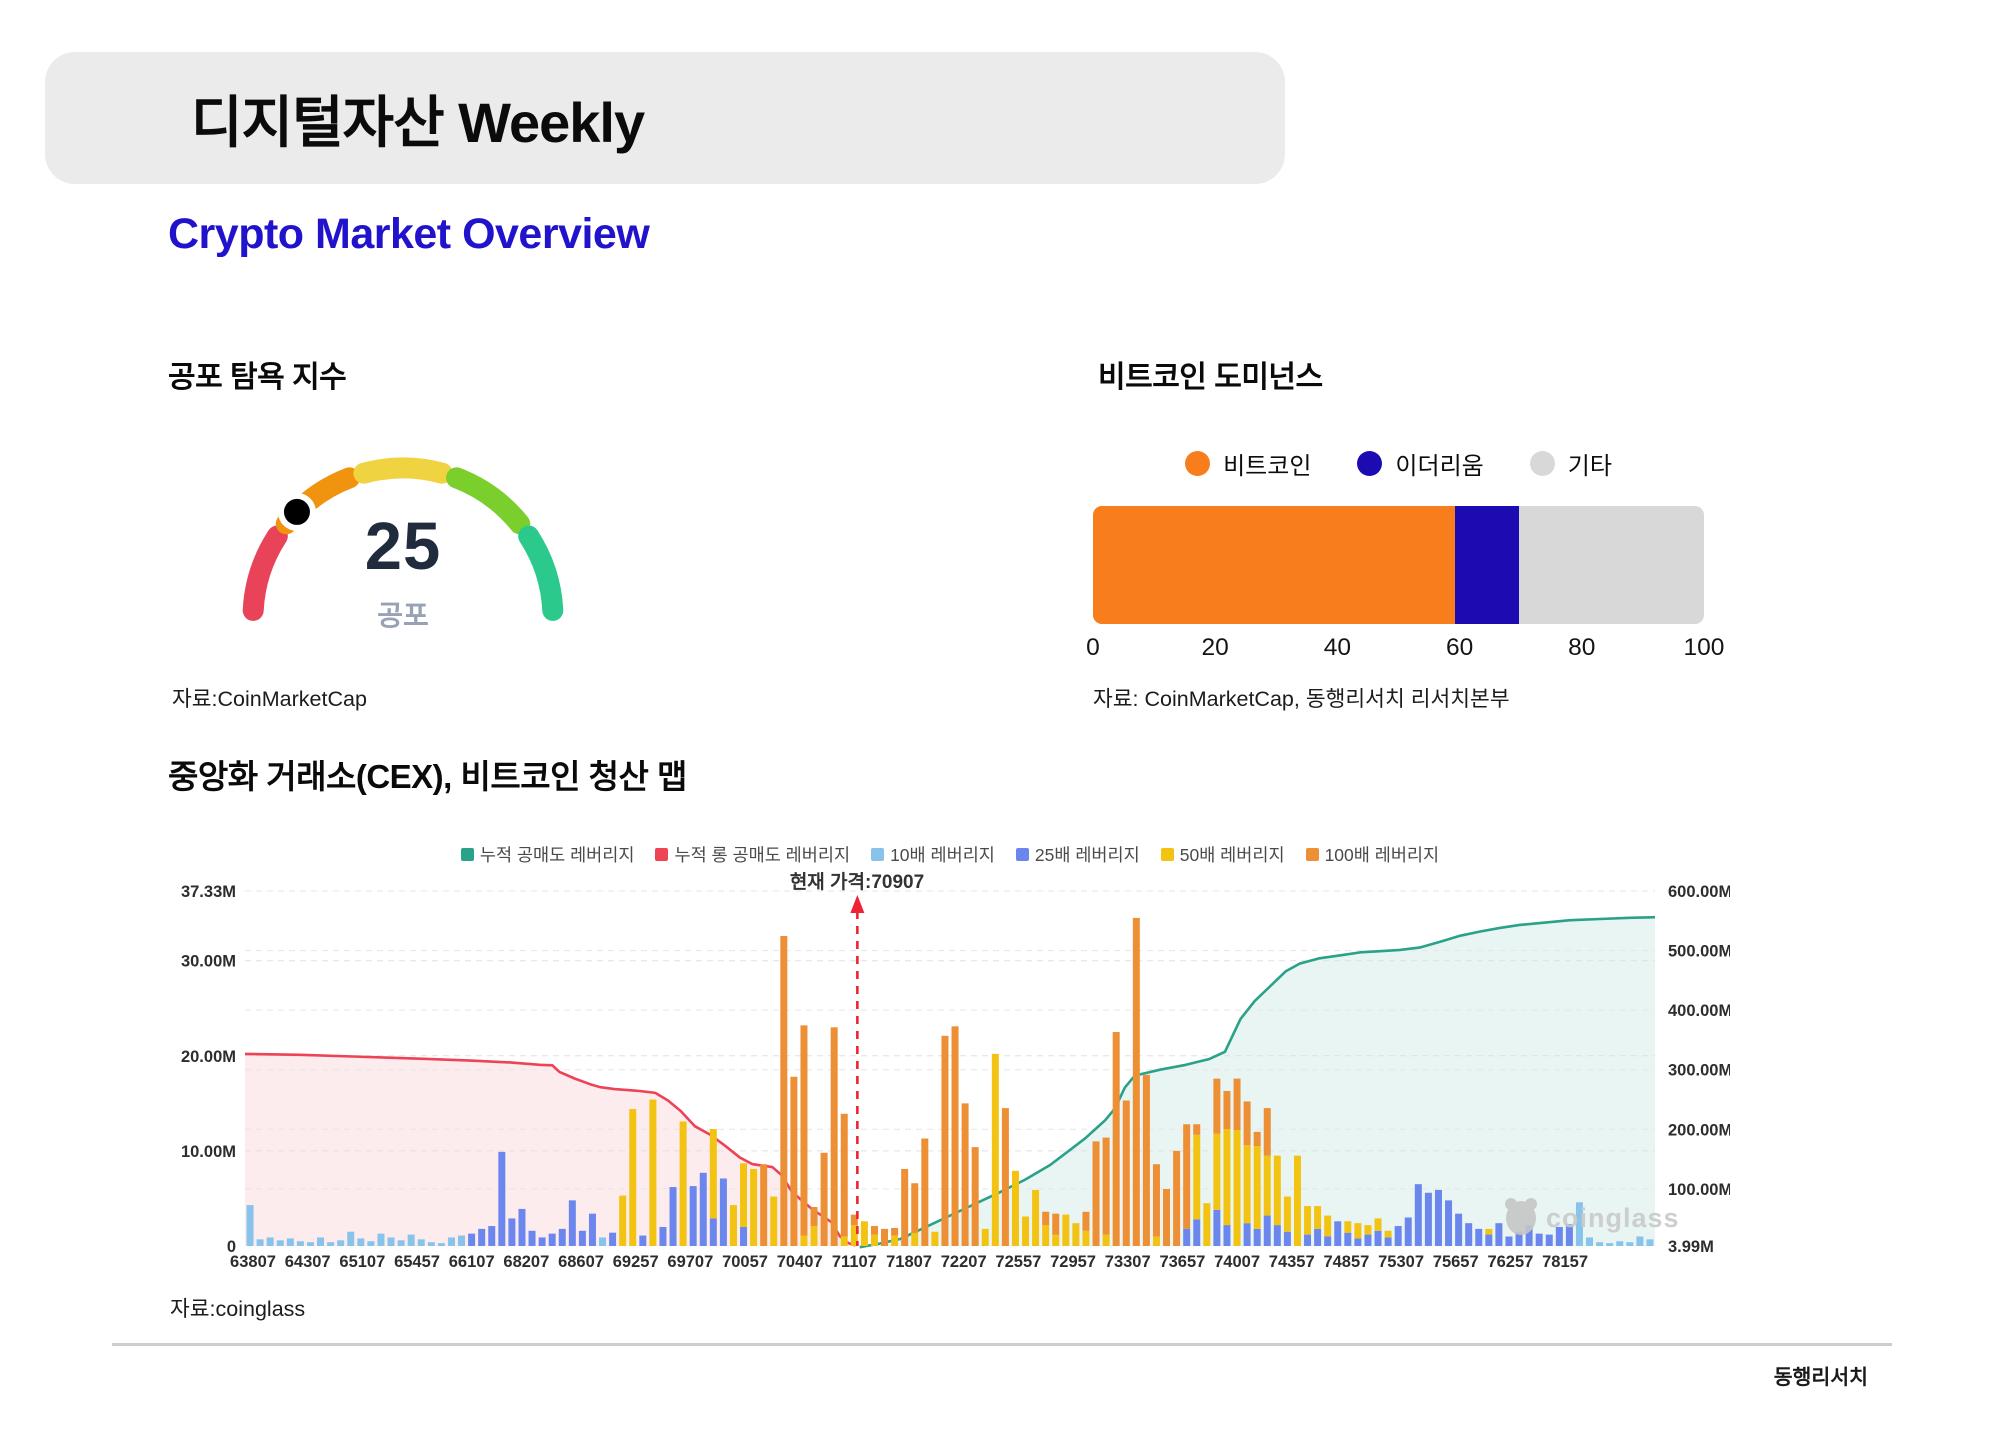 This screenshot has width=2000, height=1438. Describe the element at coordinates (762, 855) in the screenshot. I see `liquidation-legend-label: 누적 롱 공매도 레버리지` at that location.